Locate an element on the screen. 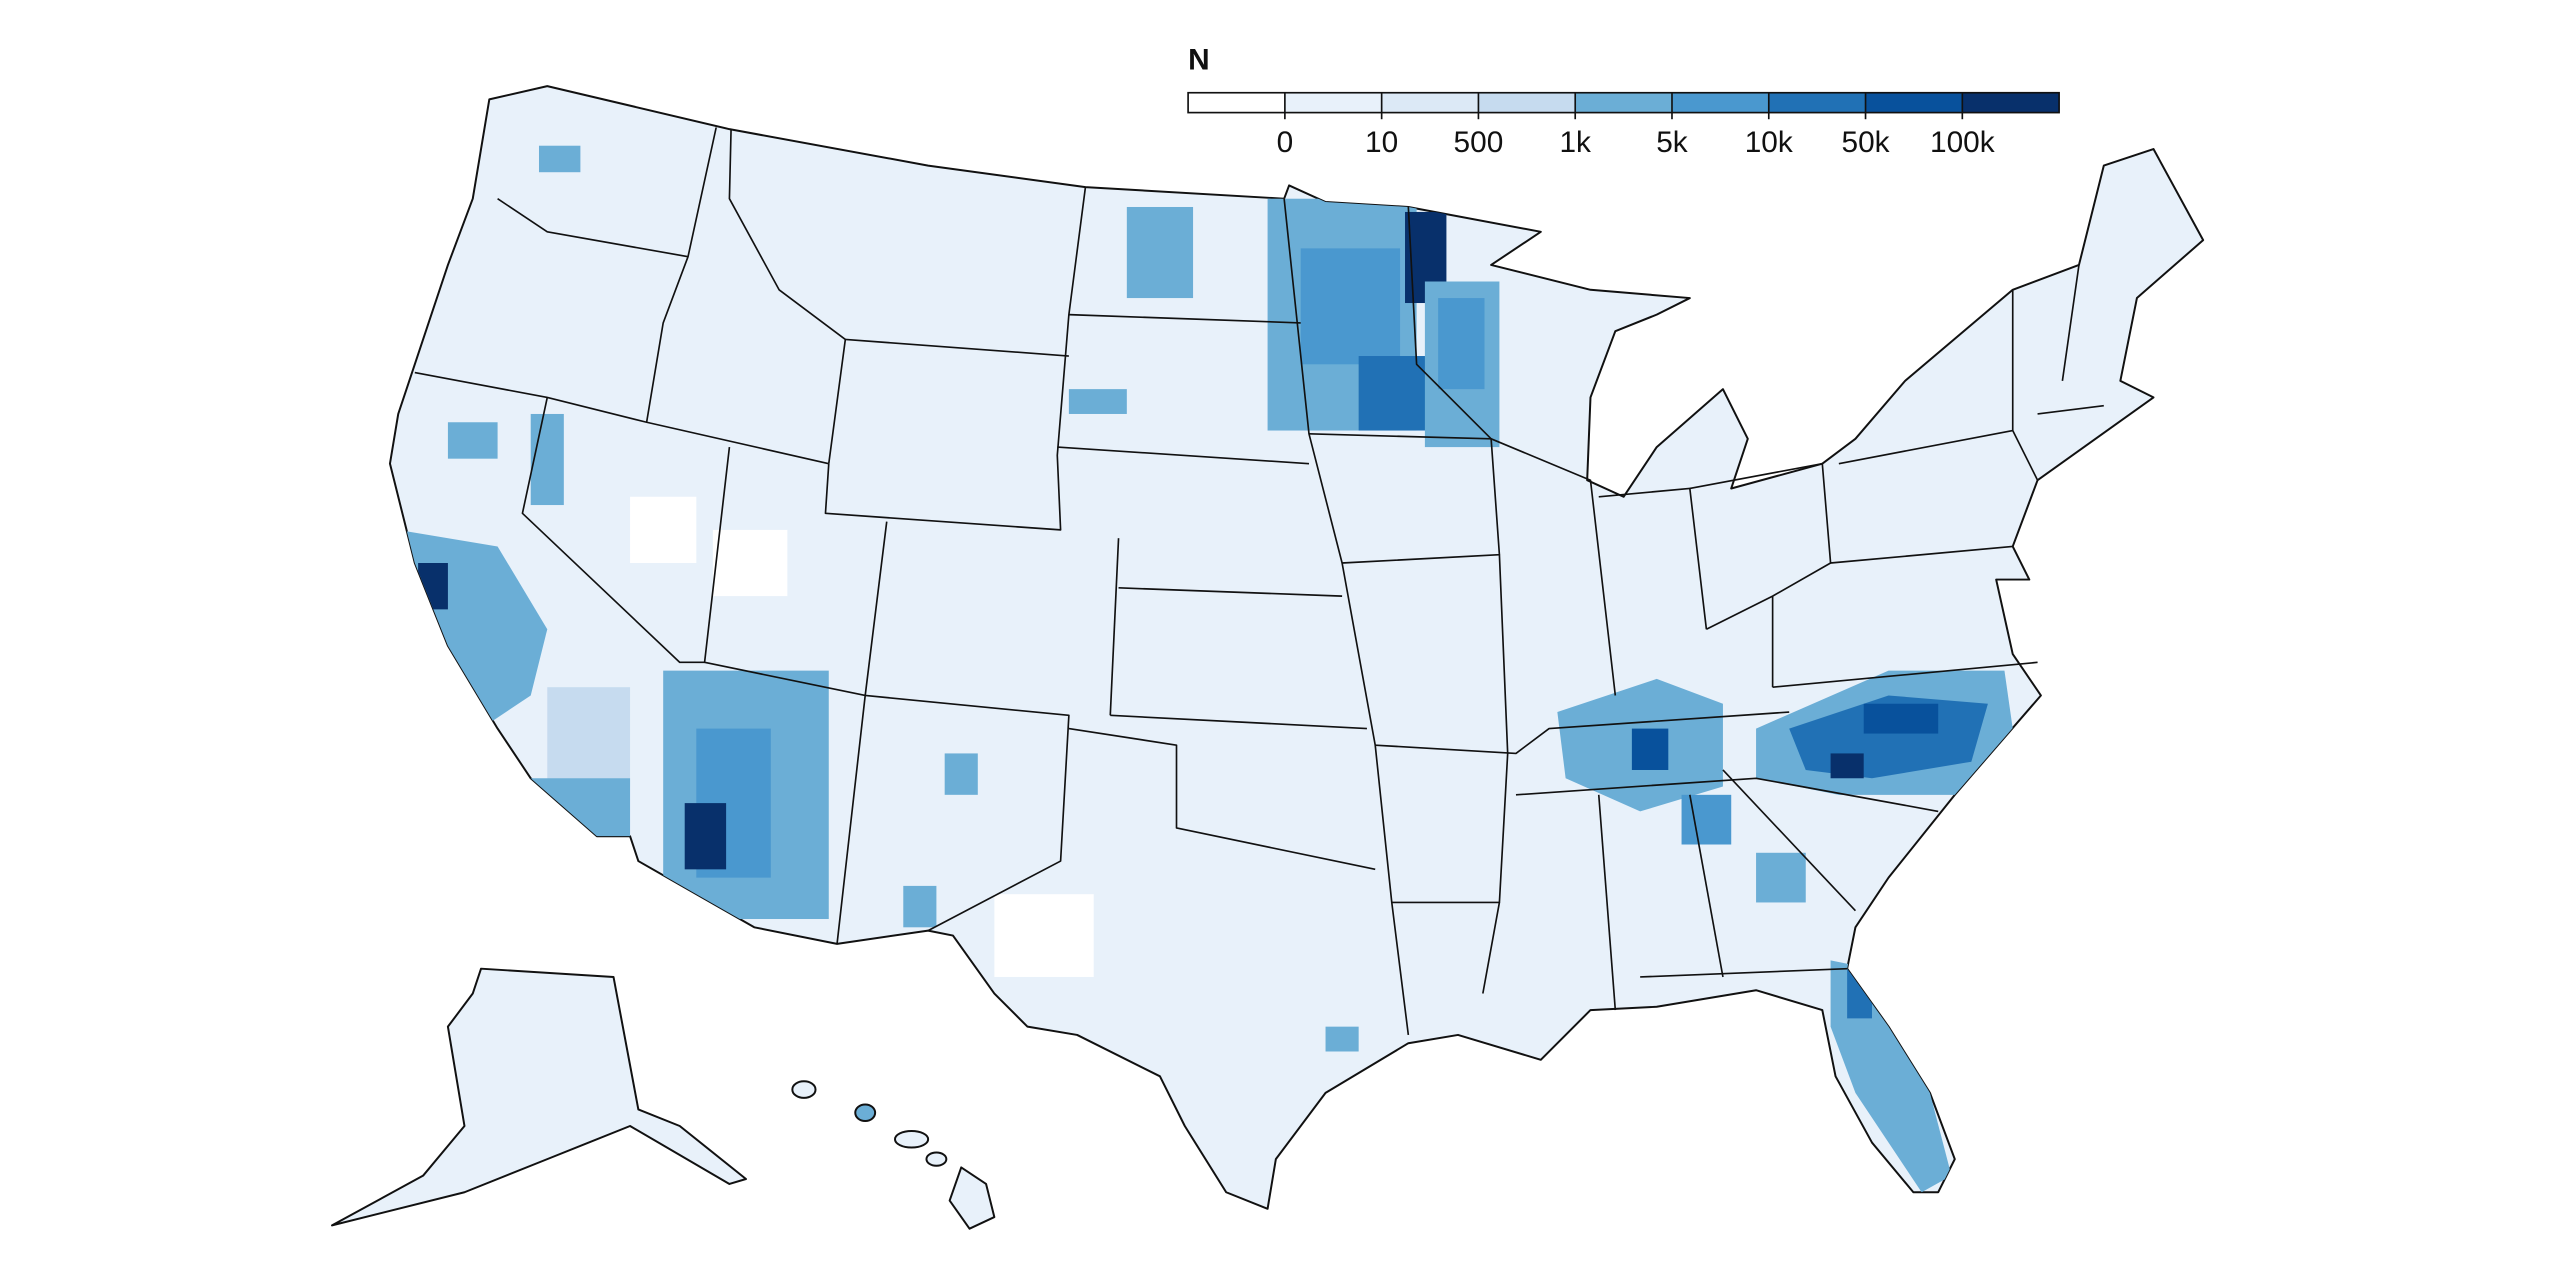 This screenshot has height=1280, width=2560. legend-frame is located at coordinates (1623, 102).